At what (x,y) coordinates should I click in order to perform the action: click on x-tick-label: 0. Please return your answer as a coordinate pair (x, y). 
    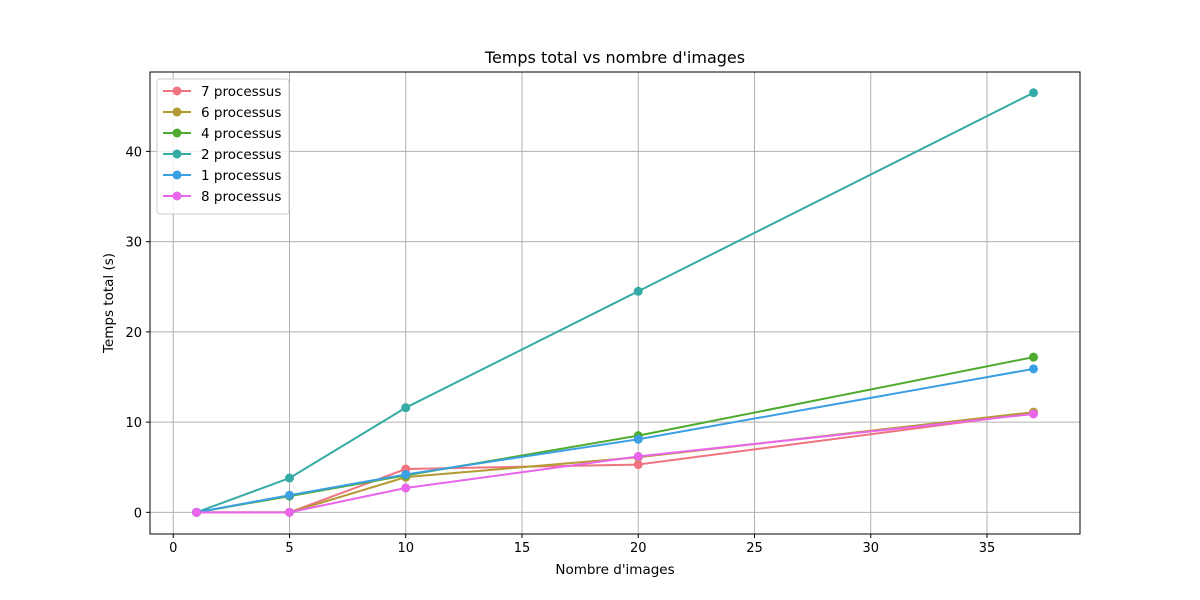
    Looking at the image, I should click on (173, 548).